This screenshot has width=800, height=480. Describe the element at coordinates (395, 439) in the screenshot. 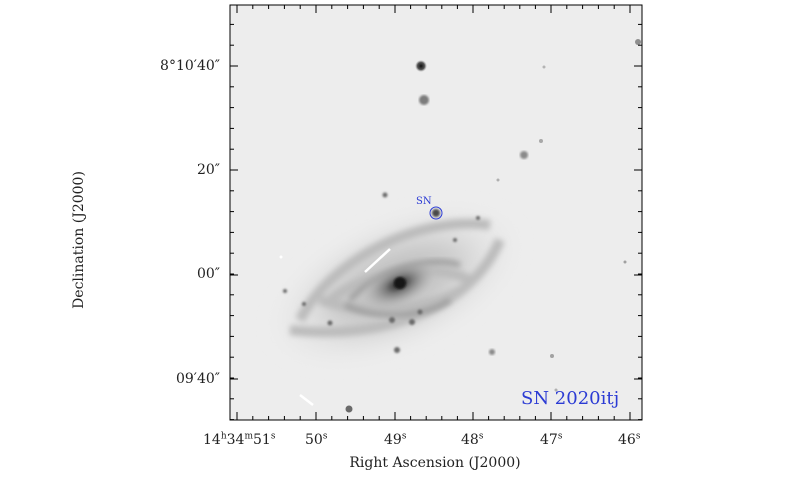

I see `x-tick-label: 49s` at that location.